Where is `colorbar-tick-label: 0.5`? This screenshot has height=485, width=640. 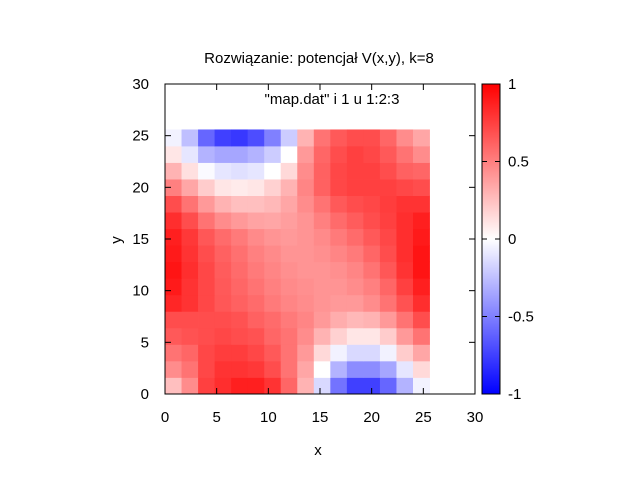
colorbar-tick-label: 0.5 is located at coordinates (518, 162).